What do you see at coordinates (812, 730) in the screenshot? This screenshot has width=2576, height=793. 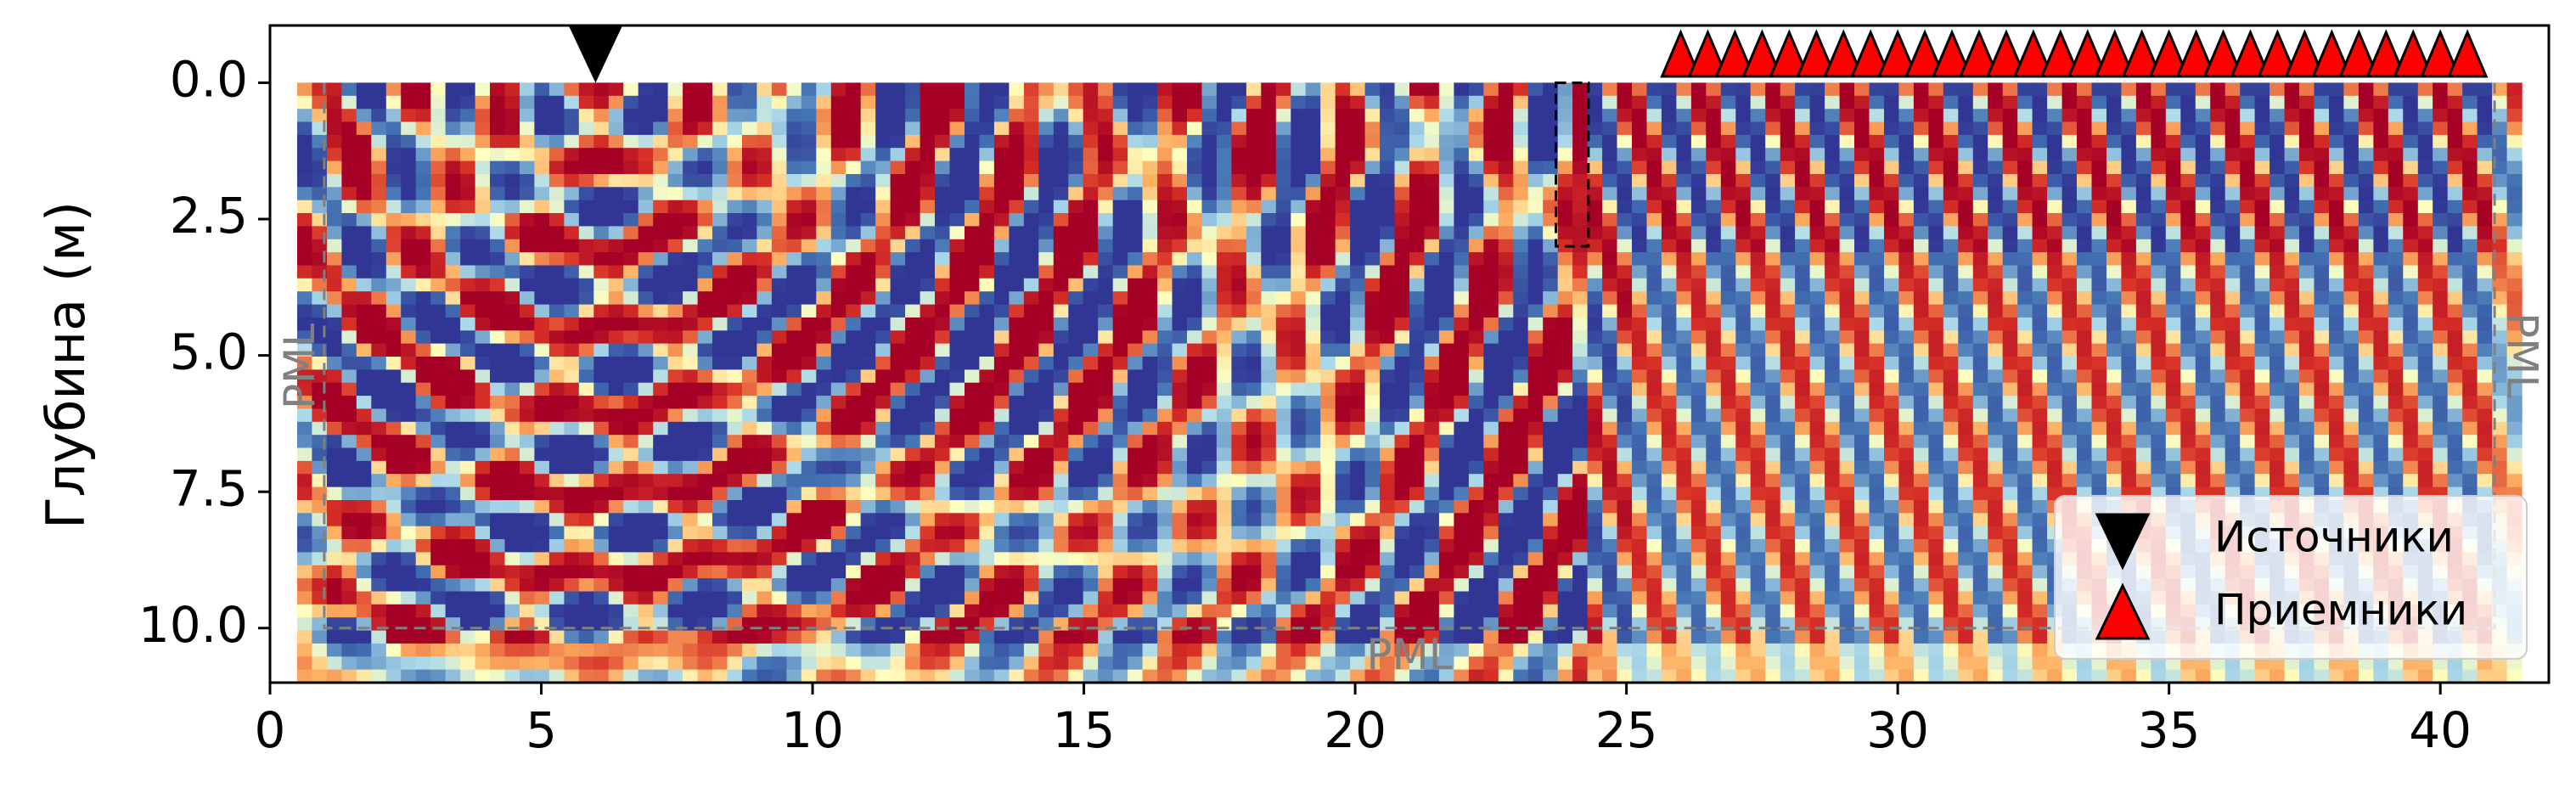 I see `x-tick-label: 10` at bounding box center [812, 730].